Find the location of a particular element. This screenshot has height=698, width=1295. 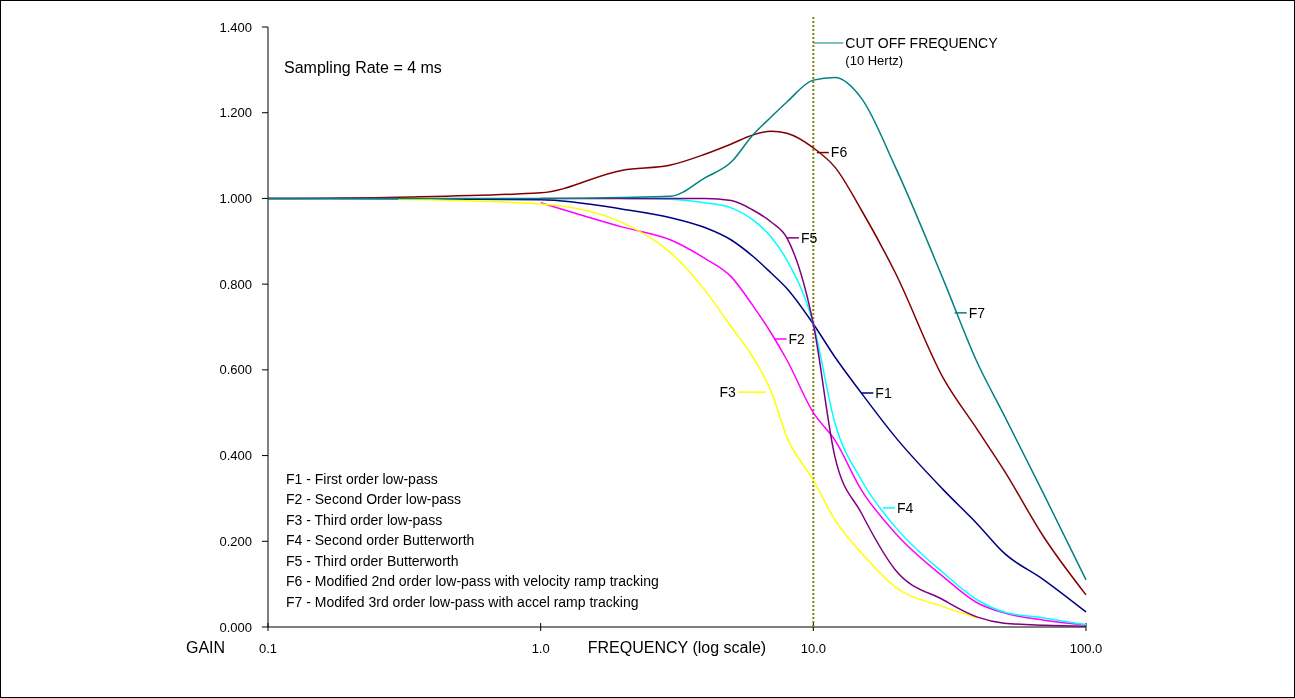

x-tick-label: 0.1 is located at coordinates (268, 648).